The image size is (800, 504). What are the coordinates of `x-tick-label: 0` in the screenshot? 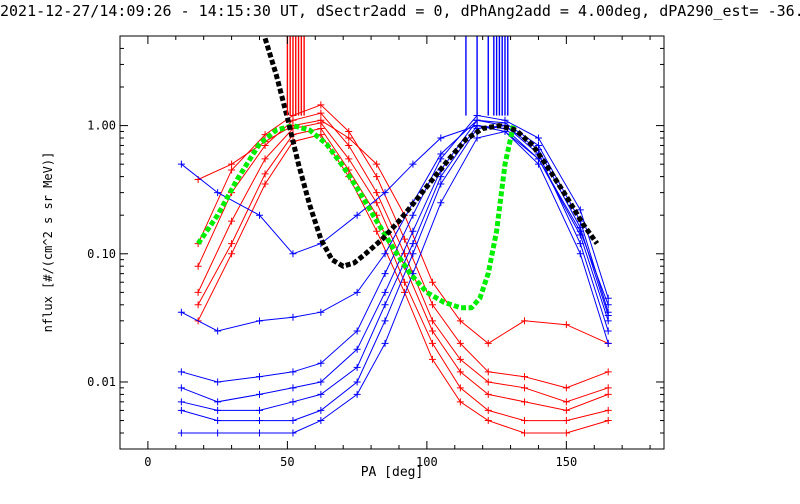 It's located at (147, 462).